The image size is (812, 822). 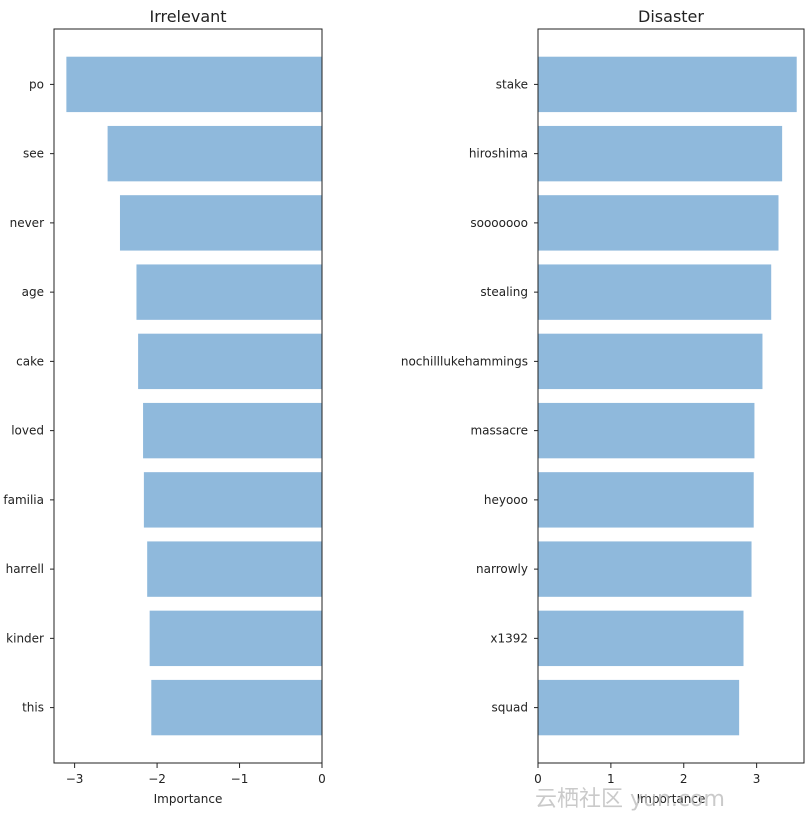 What do you see at coordinates (235, 638) in the screenshot?
I see `bar-kinder` at bounding box center [235, 638].